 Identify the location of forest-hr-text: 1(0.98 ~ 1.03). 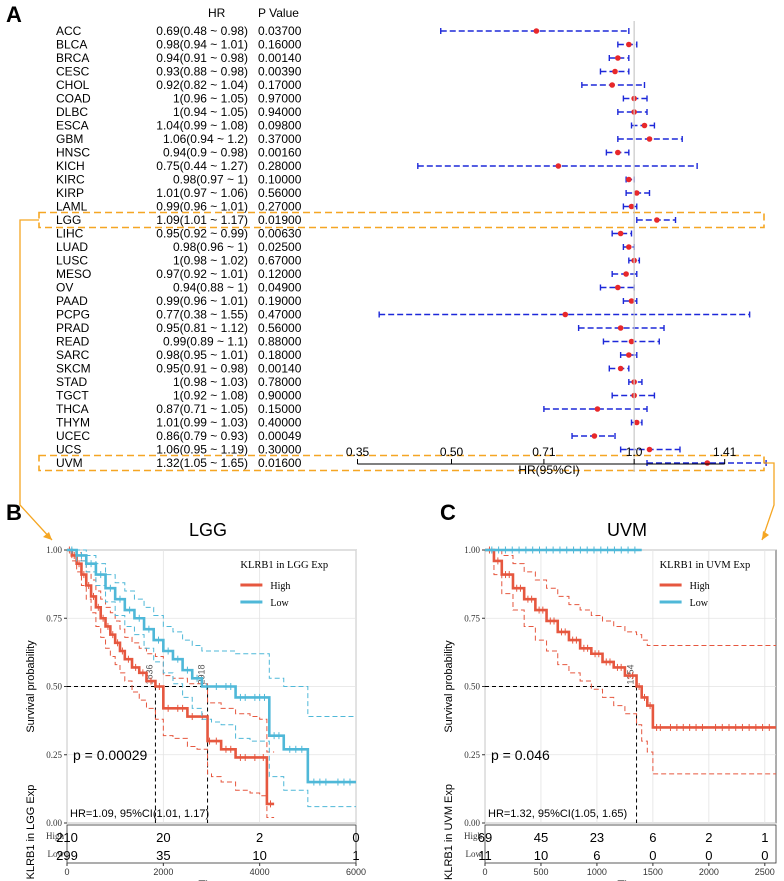
(210, 382).